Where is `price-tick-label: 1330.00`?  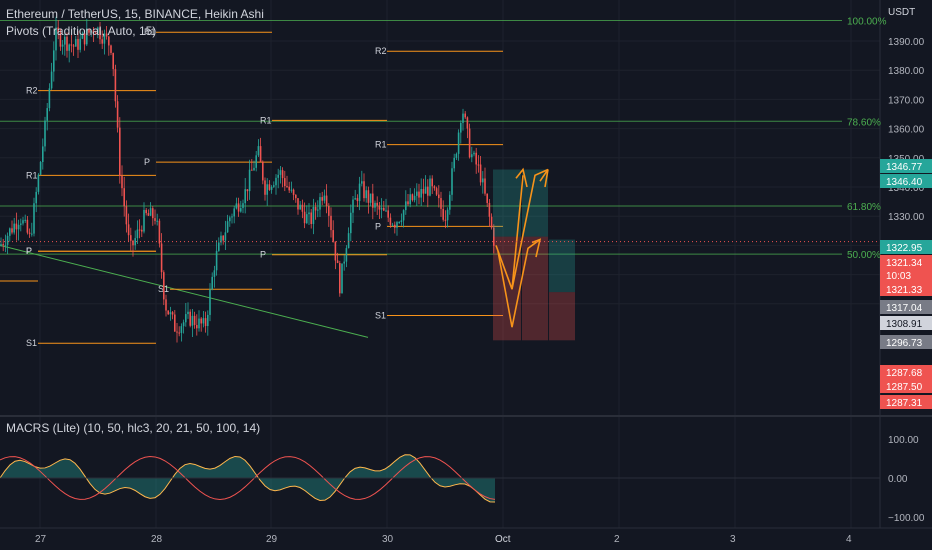
price-tick-label: 1330.00 is located at coordinates (906, 217).